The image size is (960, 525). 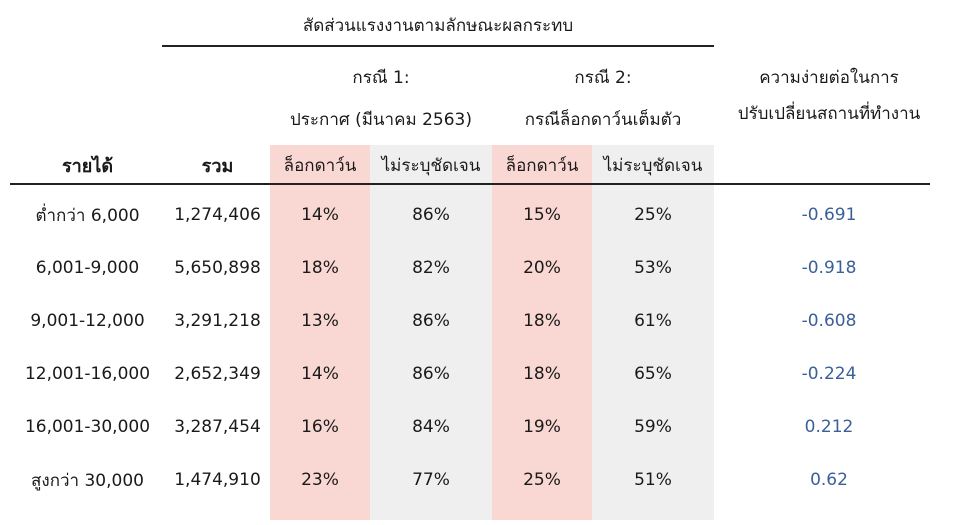 I want to click on case2-lockdown-header: ล็อกดาว์น, so click(x=542, y=165).